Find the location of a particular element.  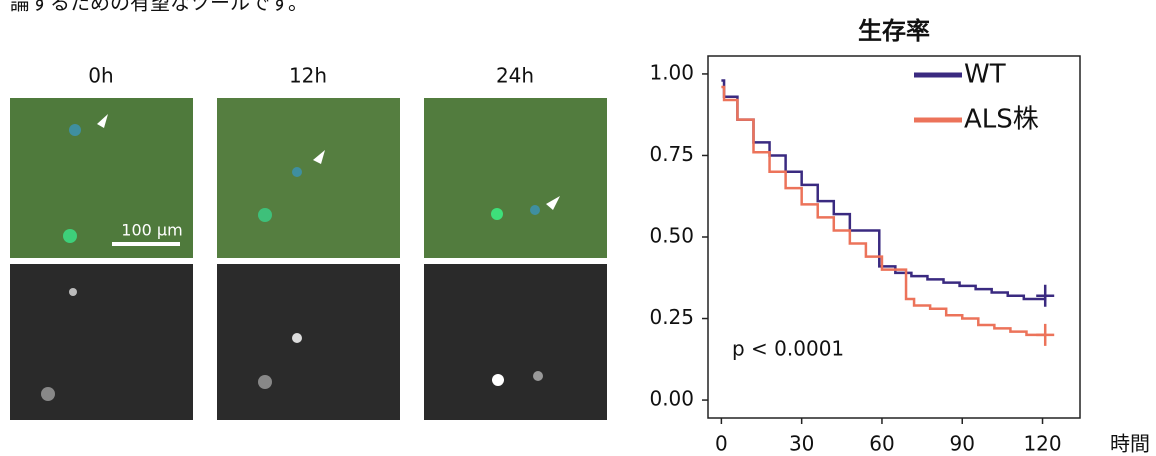

header-text: 論するための有望なツールです。 is located at coordinates (159, 7).